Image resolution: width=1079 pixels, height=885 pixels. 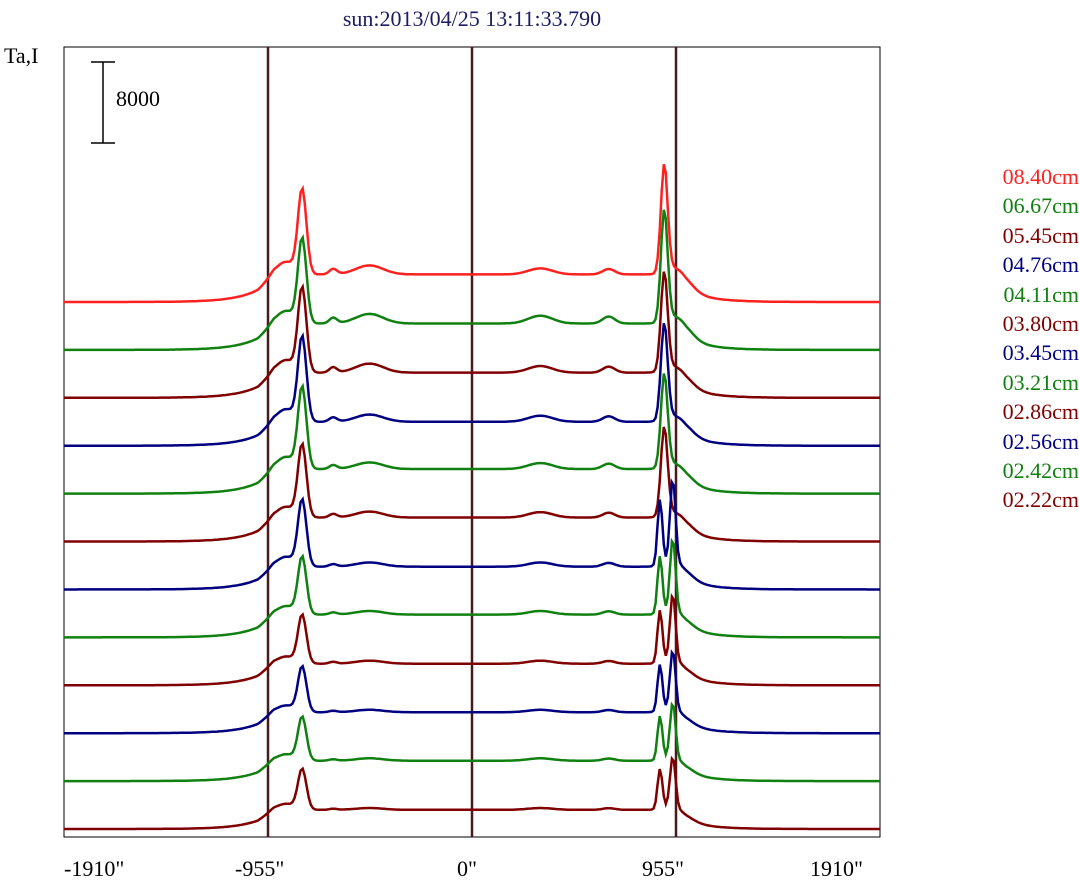 I want to click on legend-entry: 02.42cm, so click(x=1040, y=471).